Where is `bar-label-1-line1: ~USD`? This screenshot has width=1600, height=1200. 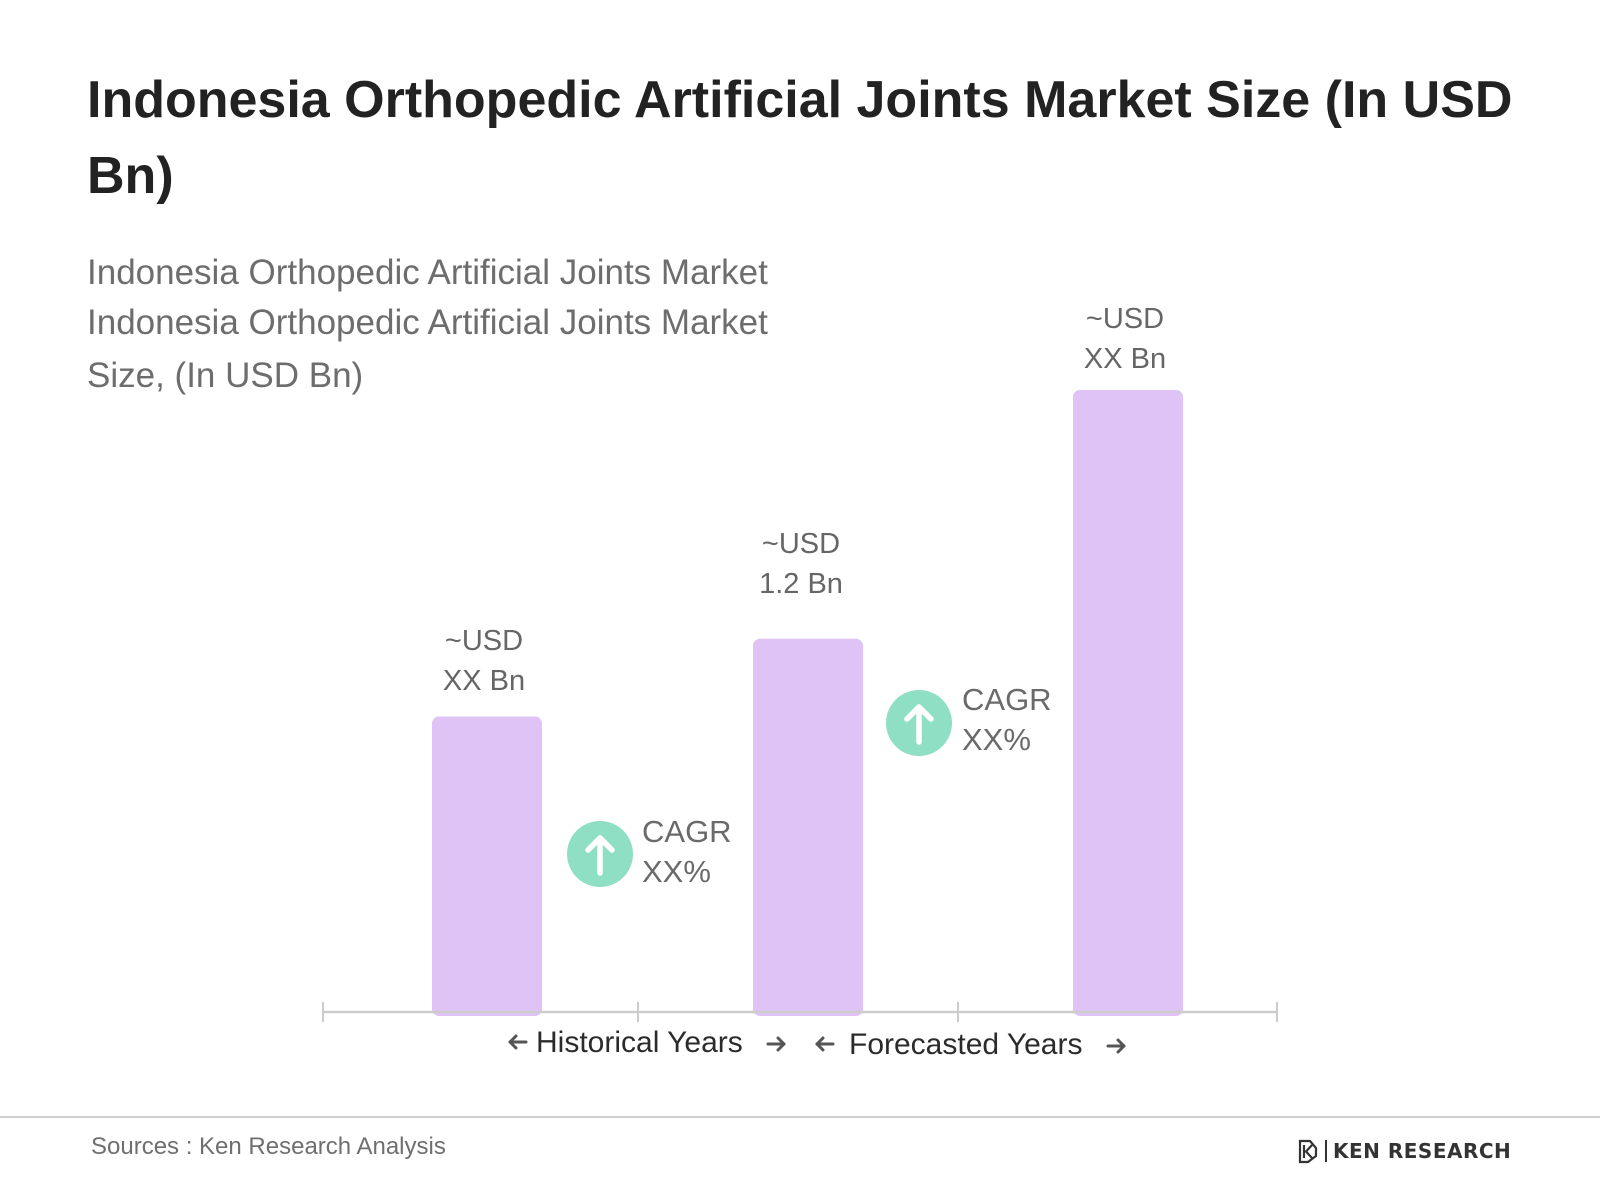 bar-label-1-line1: ~USD is located at coordinates (484, 641).